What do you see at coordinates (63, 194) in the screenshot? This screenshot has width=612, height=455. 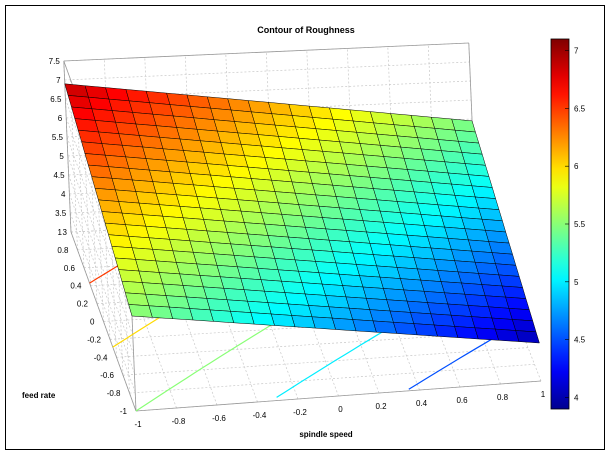 I see `z-tick-label: 4` at bounding box center [63, 194].